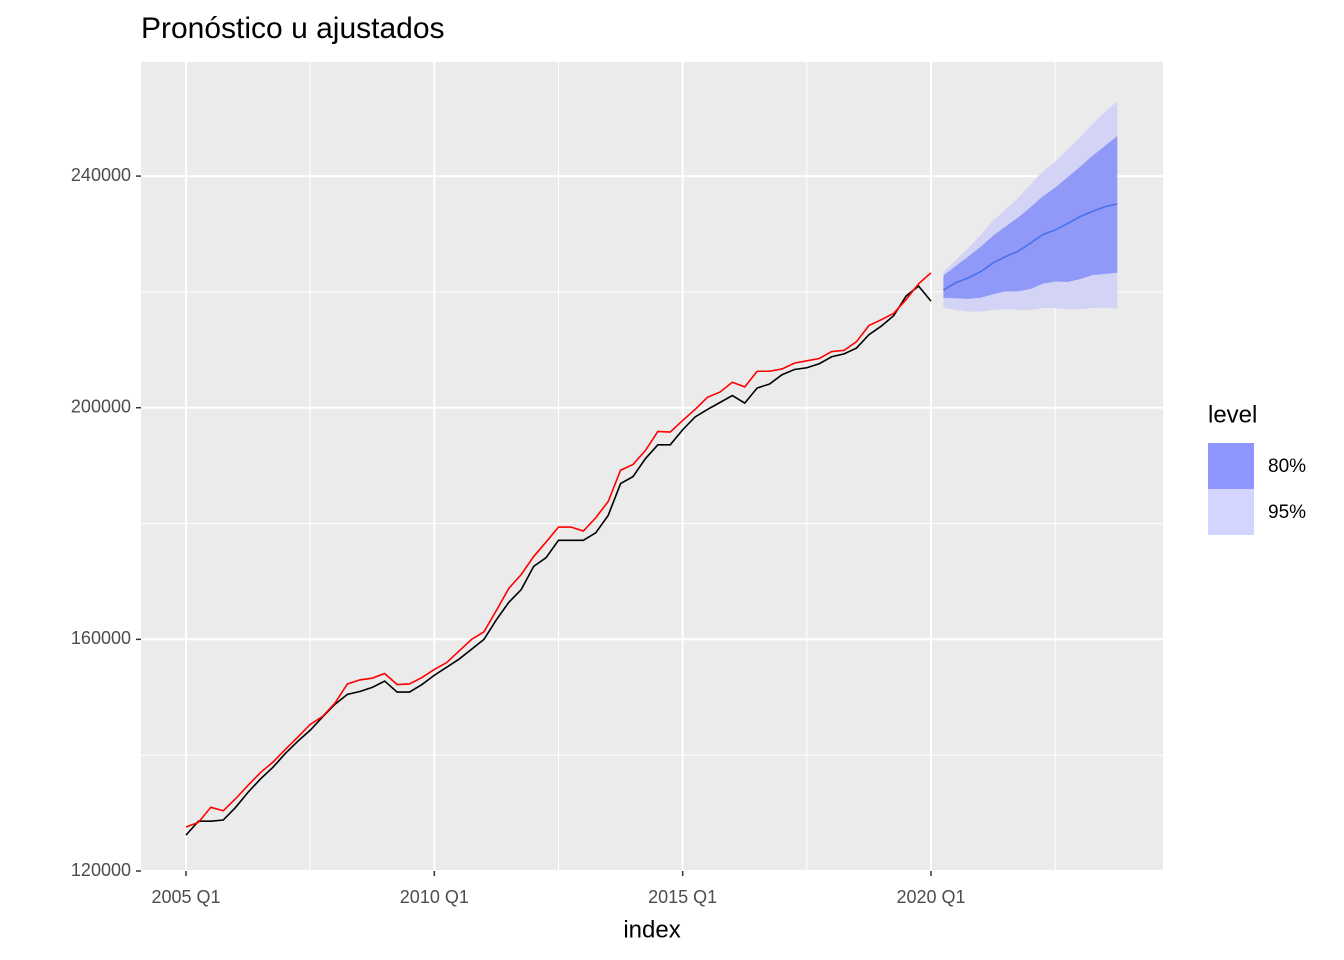 The height and width of the screenshot is (960, 1344). What do you see at coordinates (101, 638) in the screenshot?
I see `y-tick-label: 160000` at bounding box center [101, 638].